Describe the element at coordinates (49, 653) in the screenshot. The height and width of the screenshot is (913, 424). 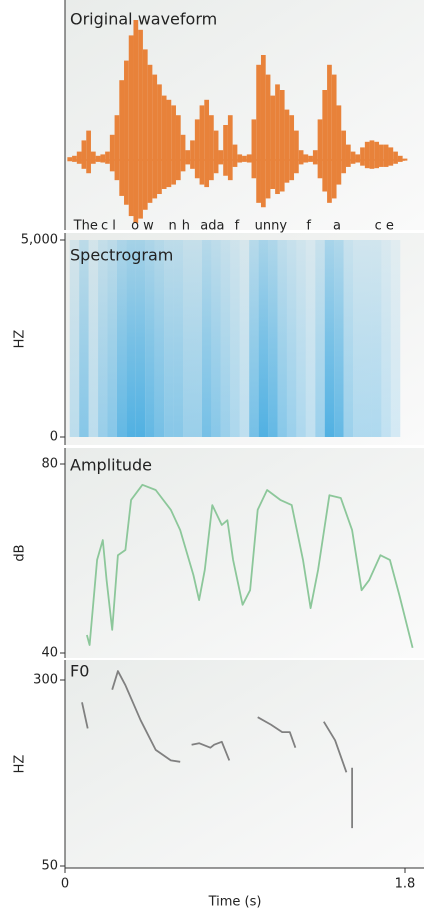
I see `y-tick-label: 40` at that location.